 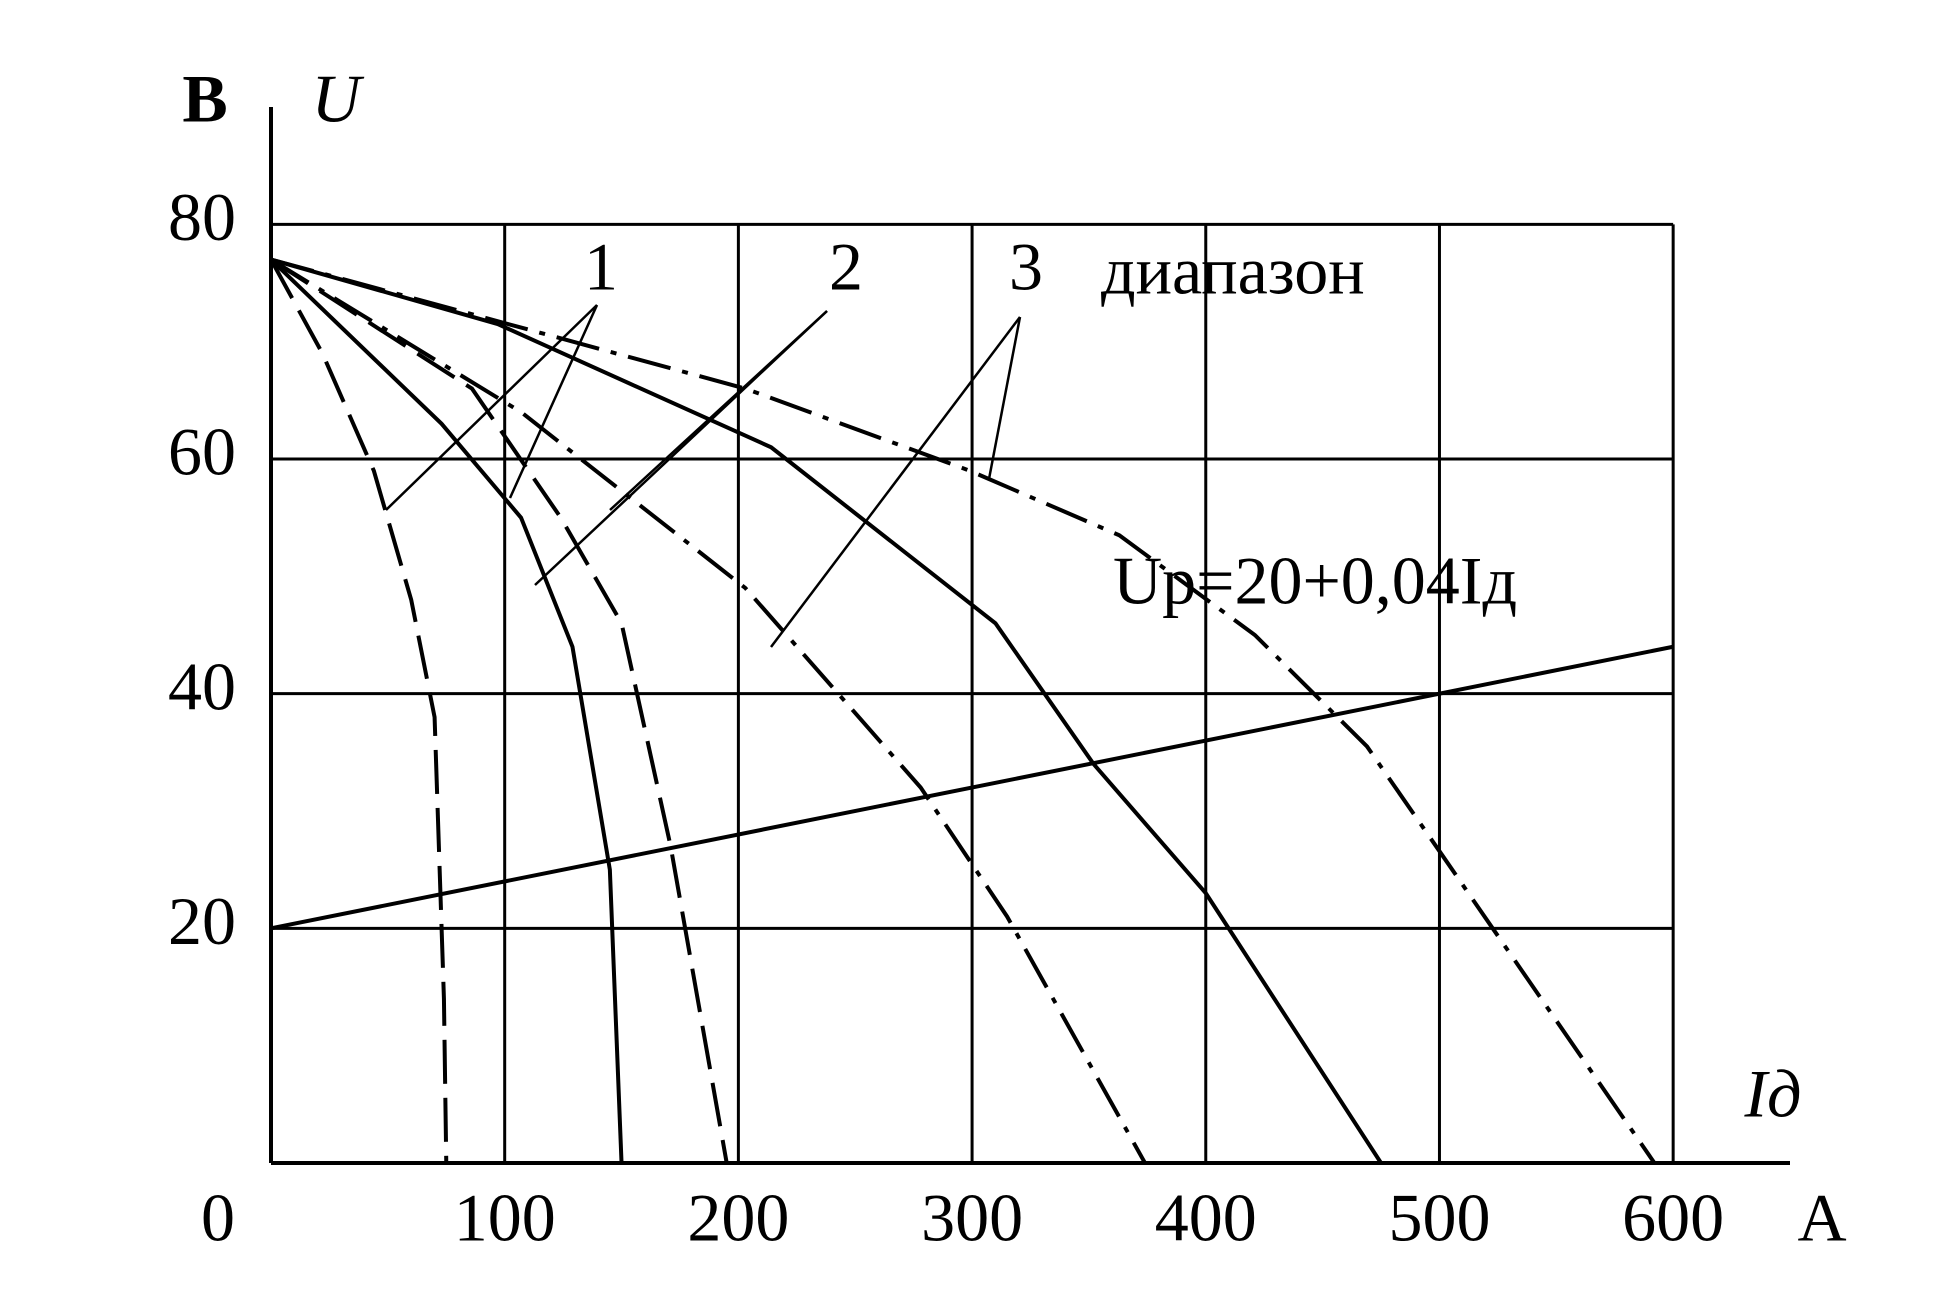 I want to click on y-tick-label: 20, so click(x=202, y=921).